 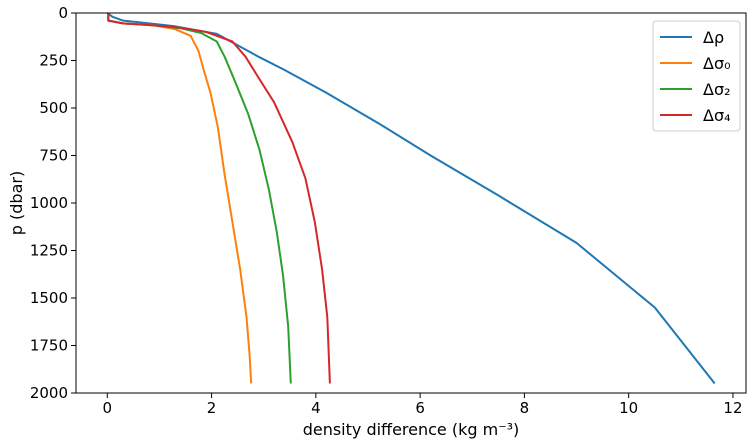 I want to click on x-axis: 0 2 4 6 8 10 12, so click(x=423, y=405).